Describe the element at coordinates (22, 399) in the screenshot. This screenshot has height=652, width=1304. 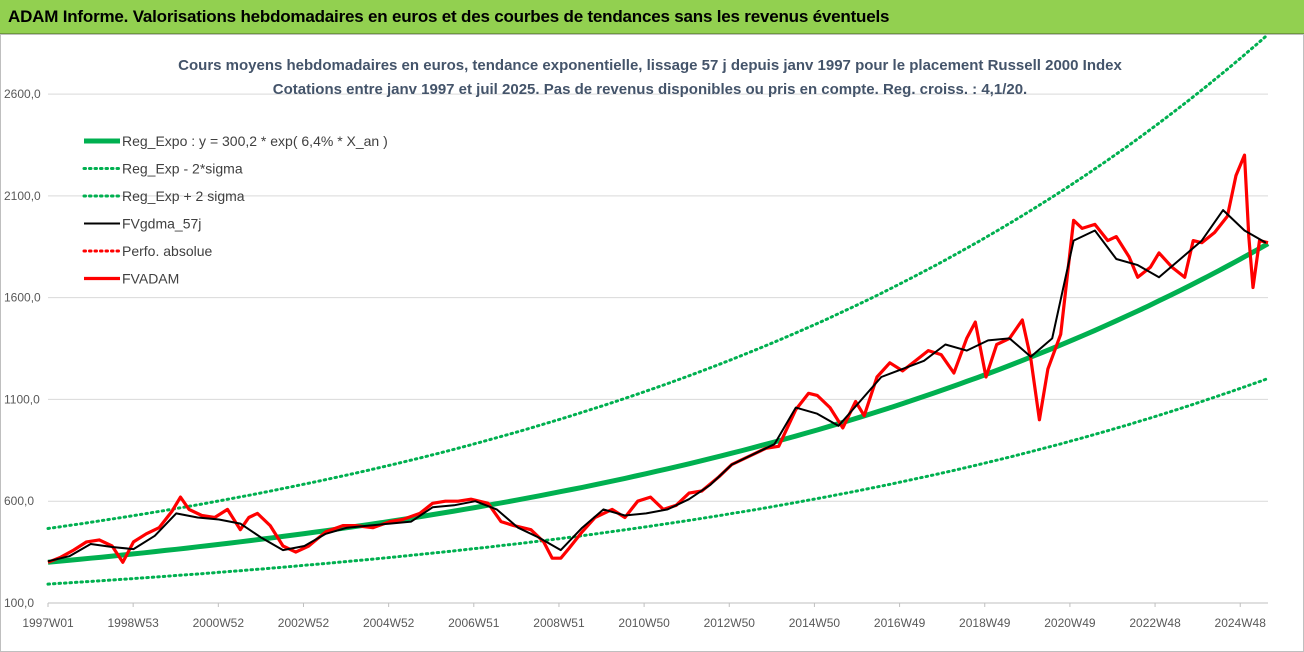
I see `y-tick-label: 1100,0` at that location.